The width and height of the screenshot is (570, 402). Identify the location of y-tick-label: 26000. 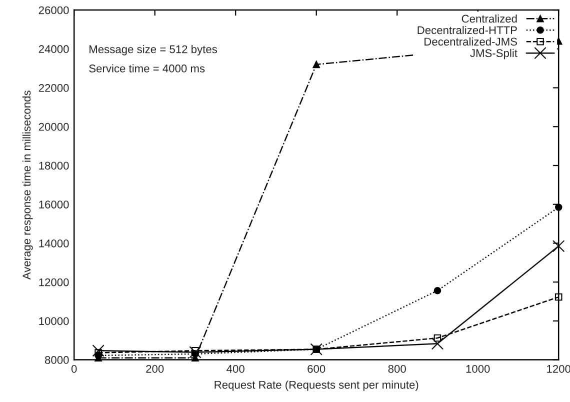
(53, 10).